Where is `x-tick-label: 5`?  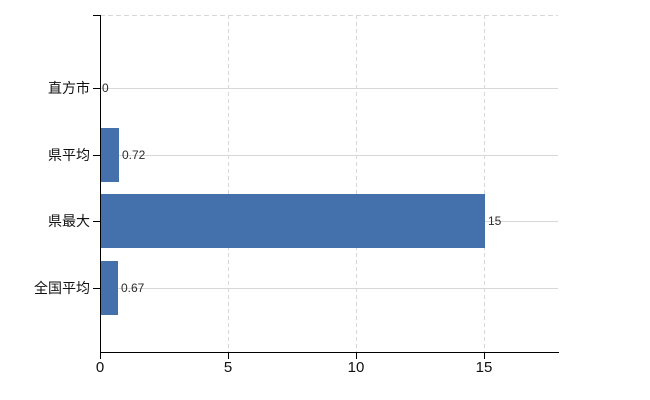 x-tick-label: 5 is located at coordinates (228, 367).